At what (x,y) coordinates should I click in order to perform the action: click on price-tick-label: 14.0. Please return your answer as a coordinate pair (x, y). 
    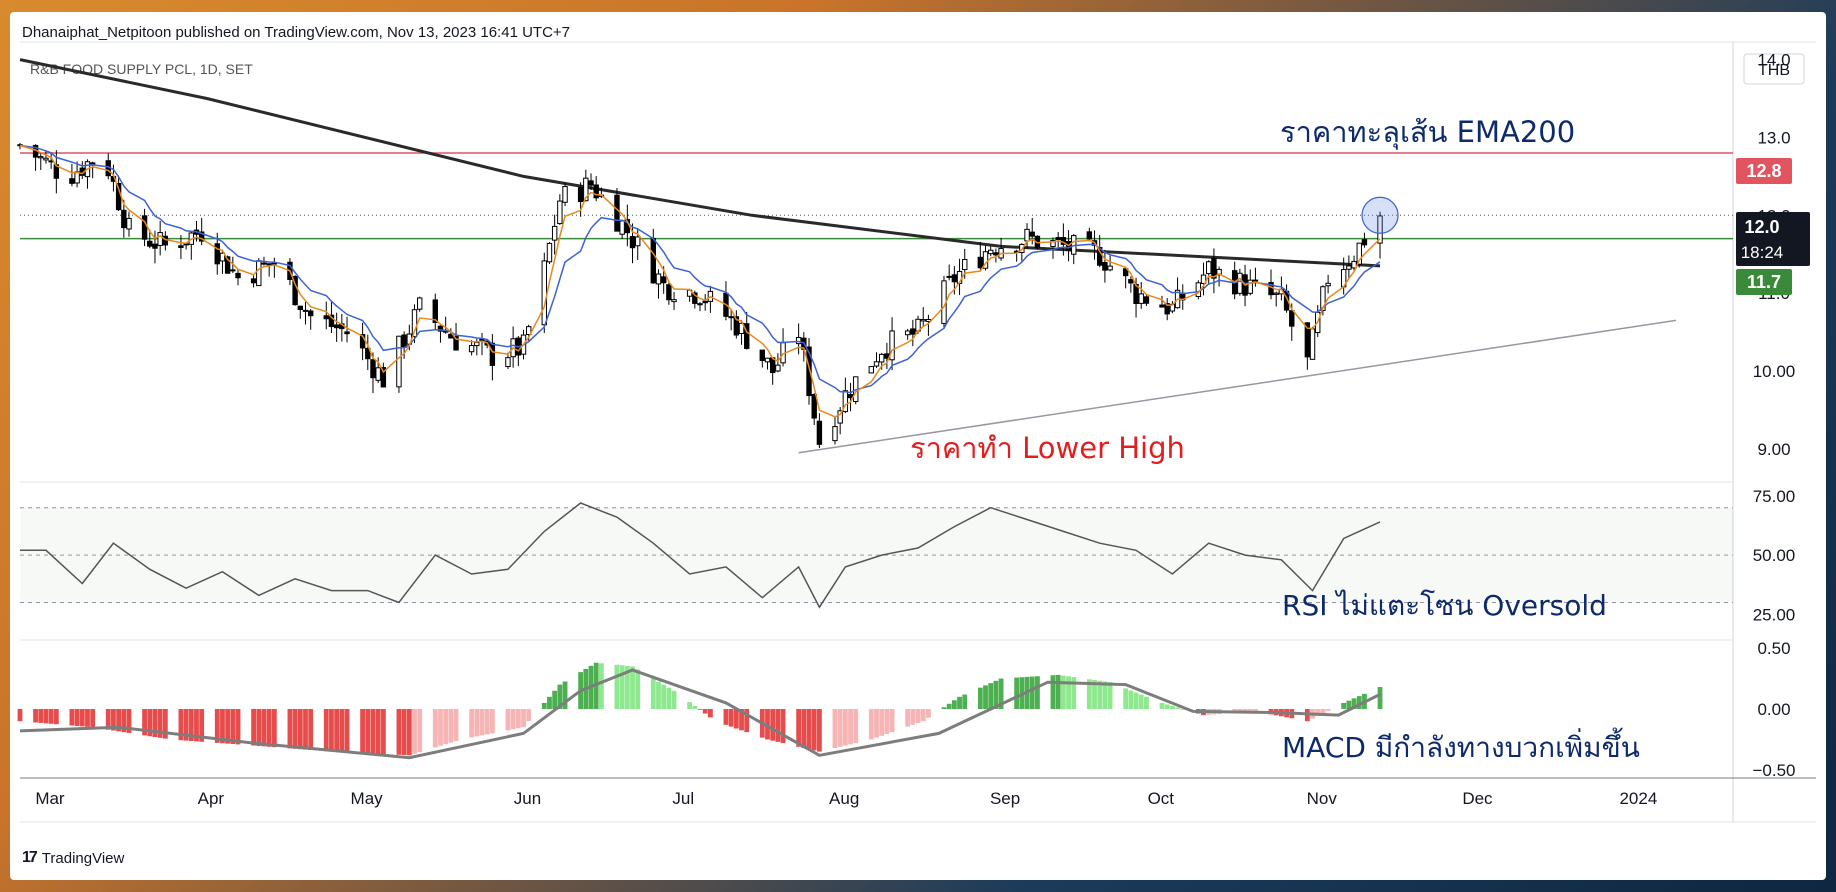
    Looking at the image, I should click on (1773, 60).